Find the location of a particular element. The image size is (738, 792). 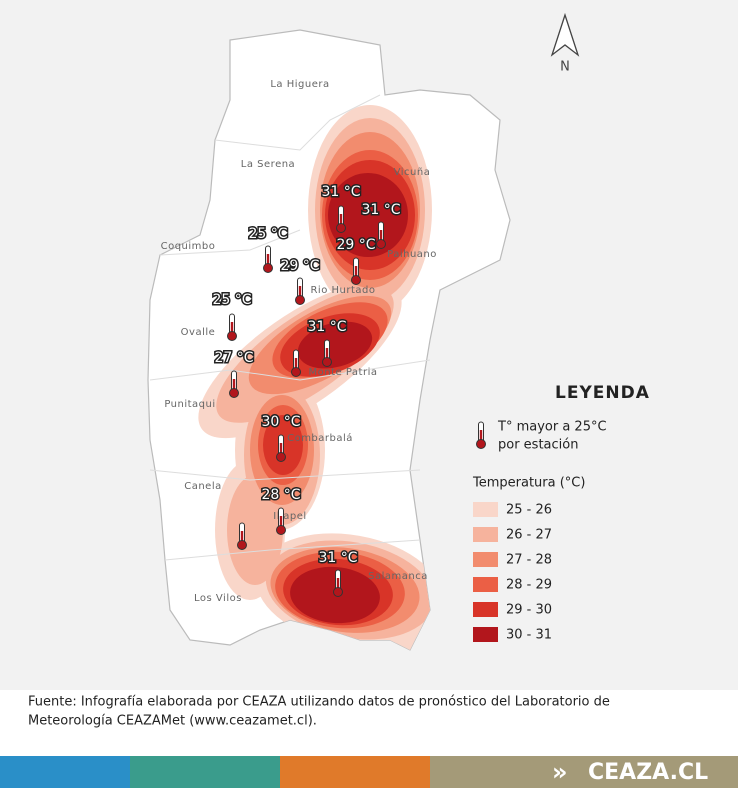

legend-label: 29 - 30 is located at coordinates (529, 610).